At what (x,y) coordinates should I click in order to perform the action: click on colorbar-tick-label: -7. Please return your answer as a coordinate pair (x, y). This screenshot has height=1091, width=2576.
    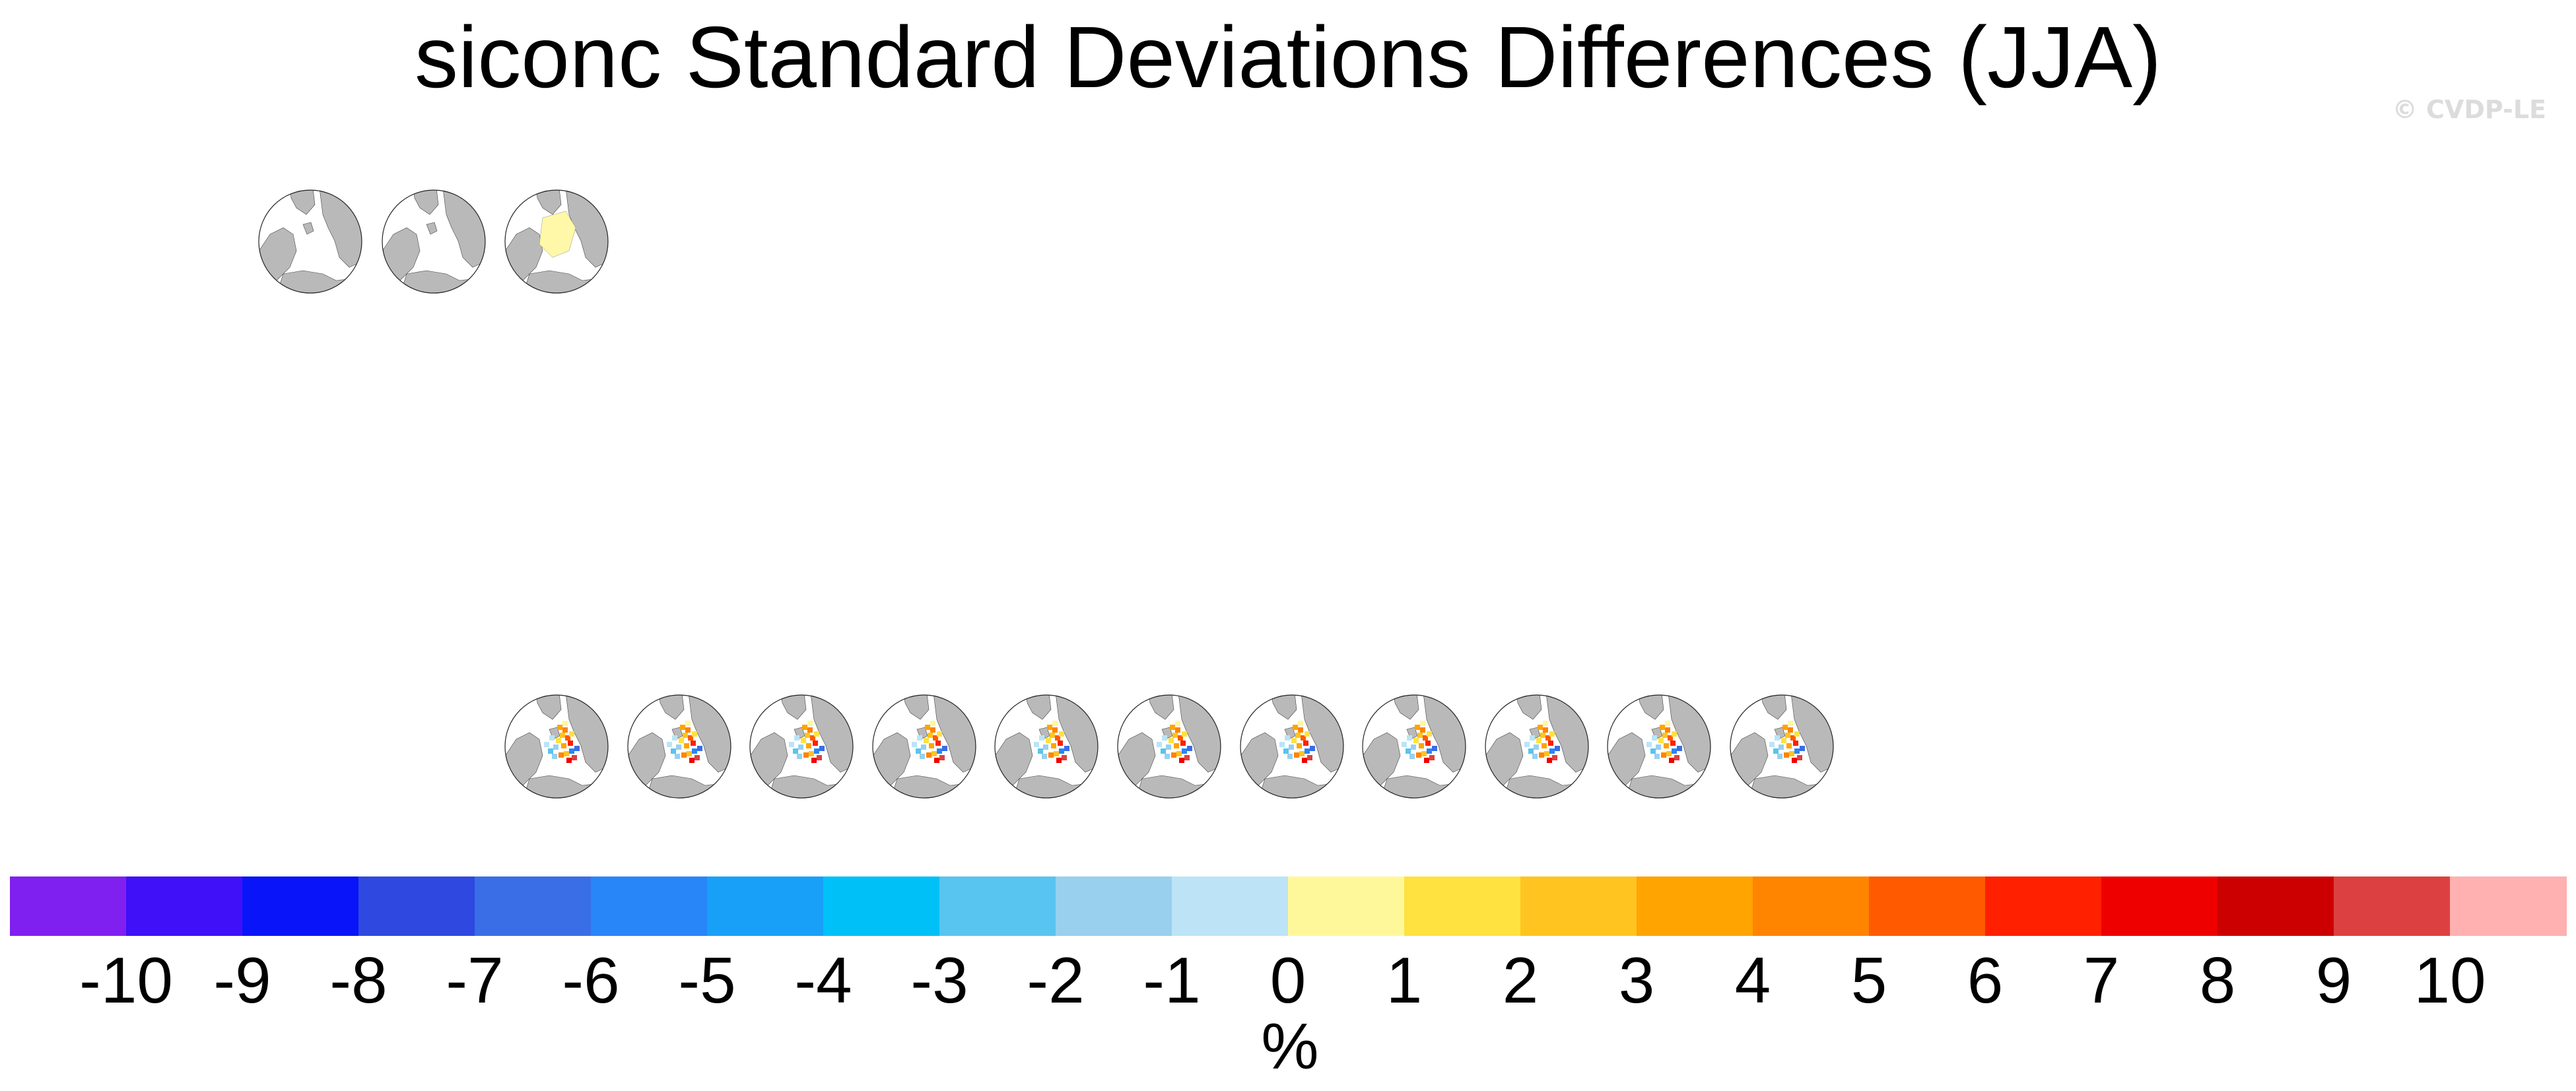
    Looking at the image, I should click on (475, 980).